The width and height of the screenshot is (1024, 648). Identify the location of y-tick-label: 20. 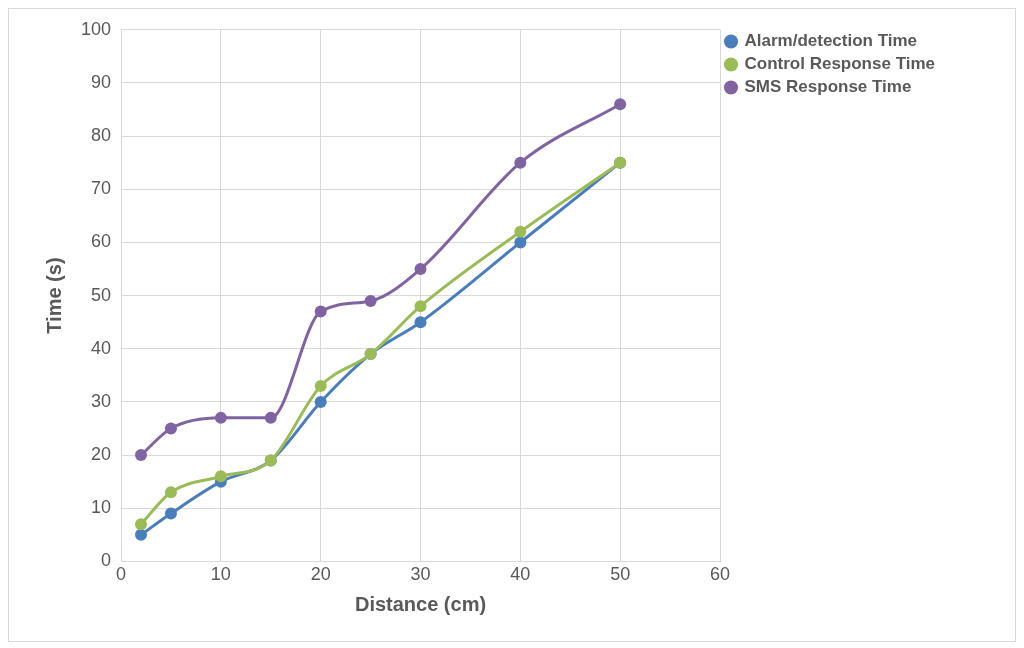
(101, 454).